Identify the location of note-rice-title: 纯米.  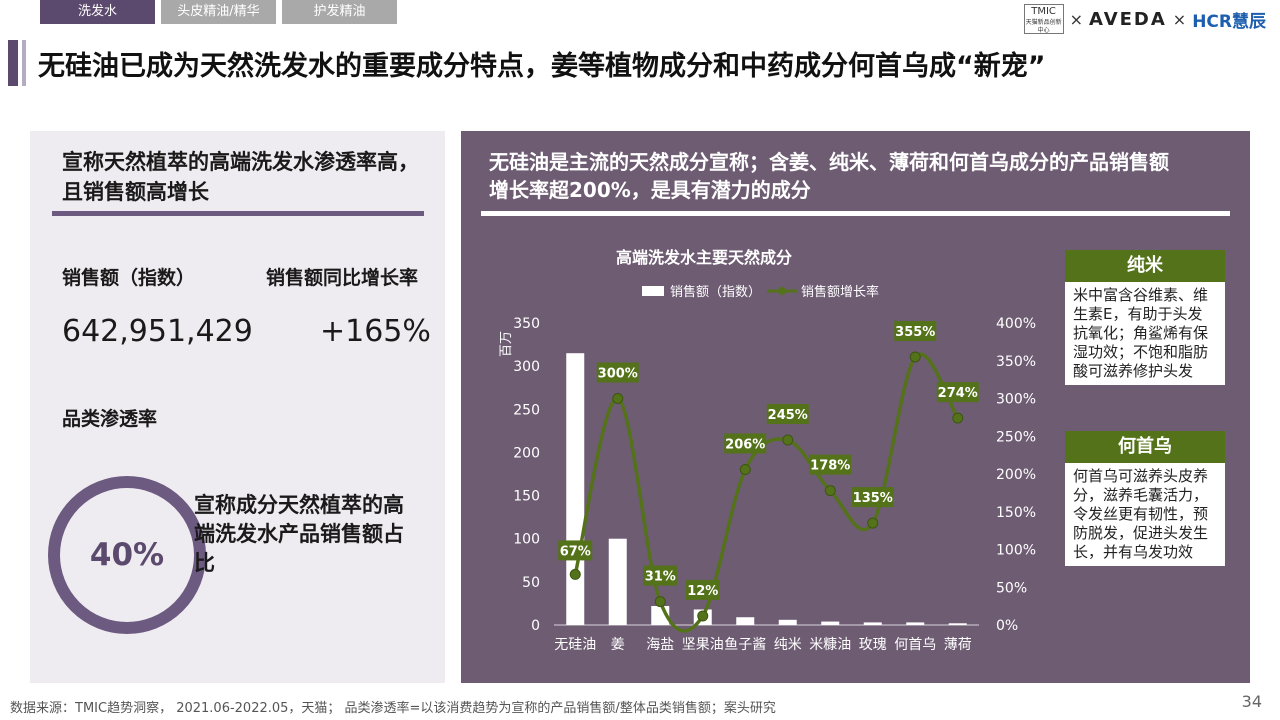
(1145, 266).